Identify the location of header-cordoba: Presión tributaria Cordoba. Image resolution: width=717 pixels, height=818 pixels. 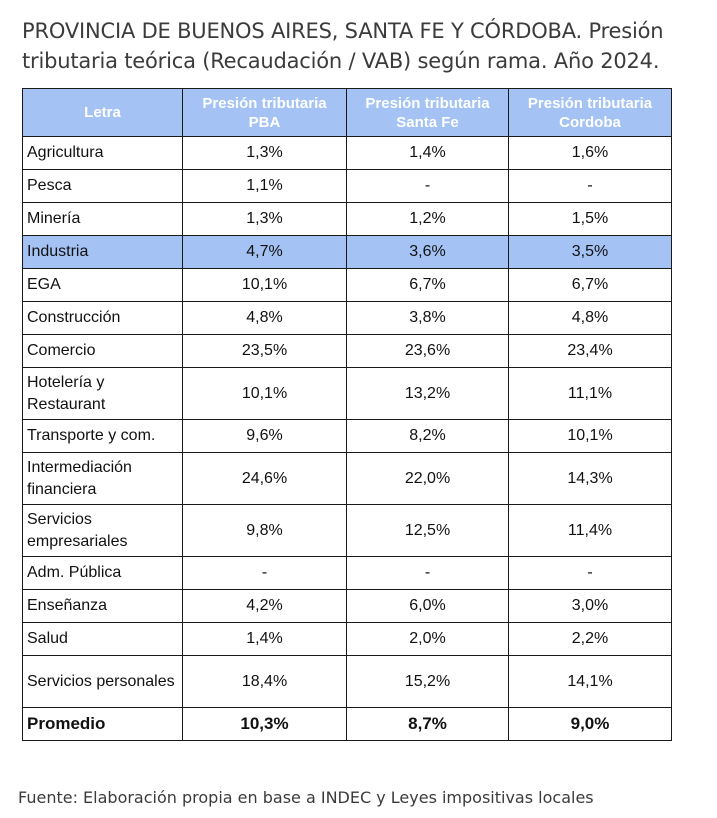
(590, 112).